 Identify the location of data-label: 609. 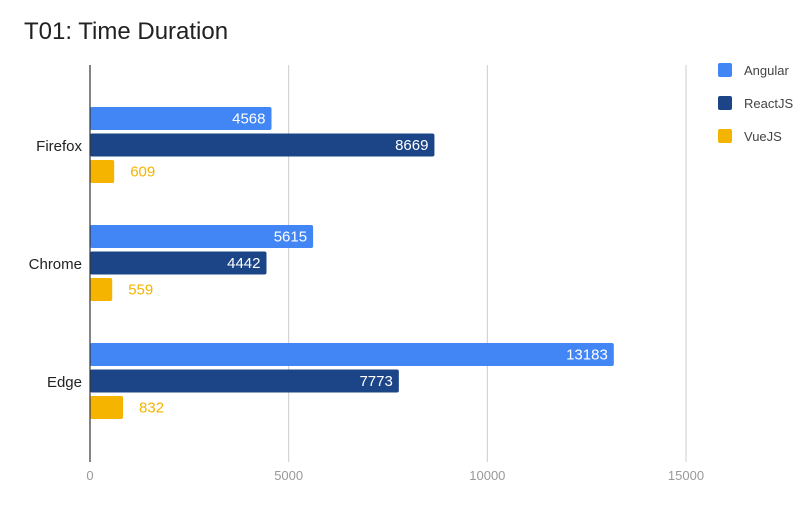
(142, 172).